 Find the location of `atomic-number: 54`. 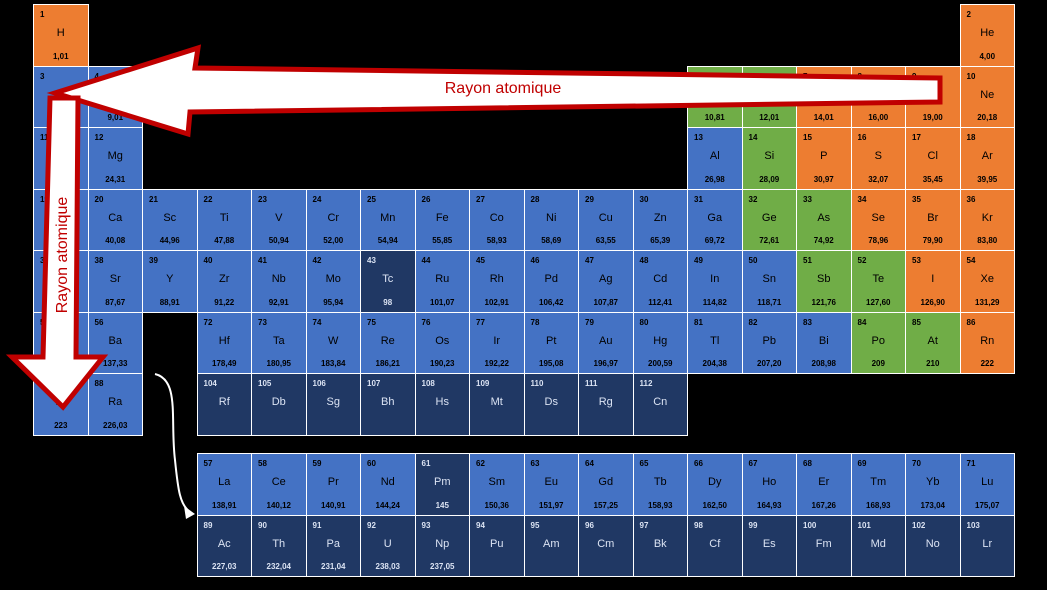

atomic-number: 54 is located at coordinates (971, 260).